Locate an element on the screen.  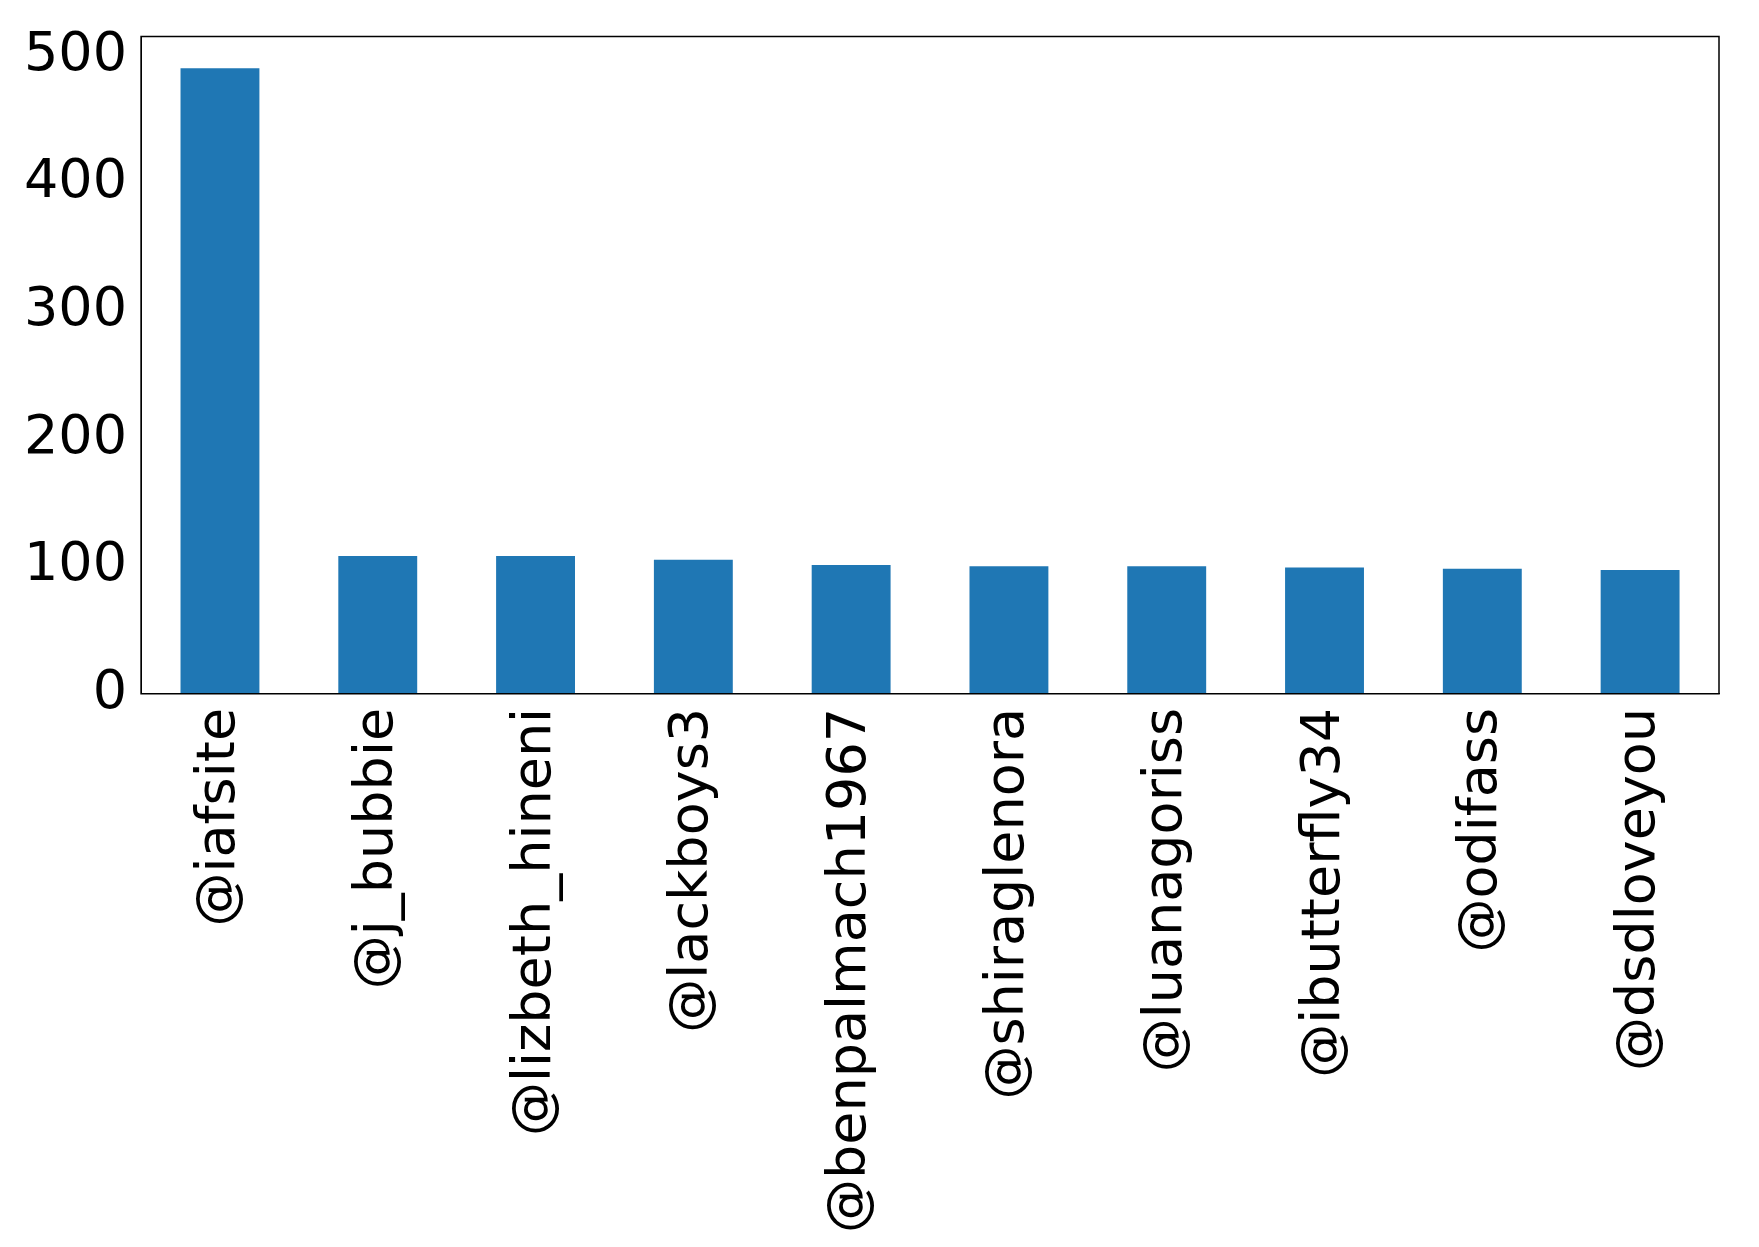
x-tick-label: @iafsite is located at coordinates (215, 817).